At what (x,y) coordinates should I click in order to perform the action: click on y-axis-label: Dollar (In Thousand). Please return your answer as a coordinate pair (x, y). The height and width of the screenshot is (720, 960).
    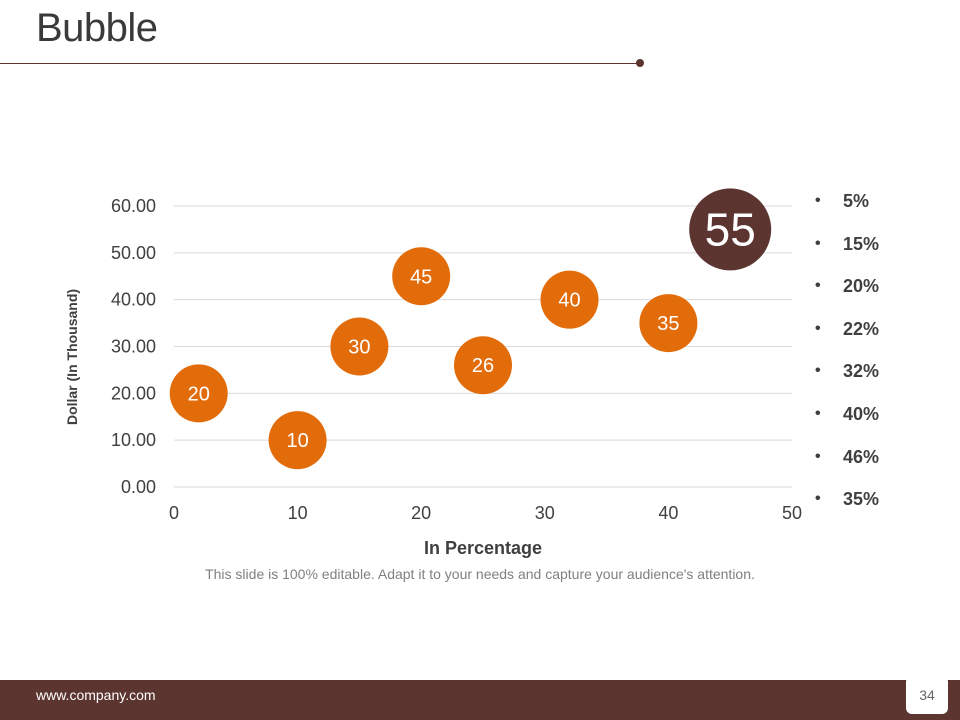
    Looking at the image, I should click on (72, 357).